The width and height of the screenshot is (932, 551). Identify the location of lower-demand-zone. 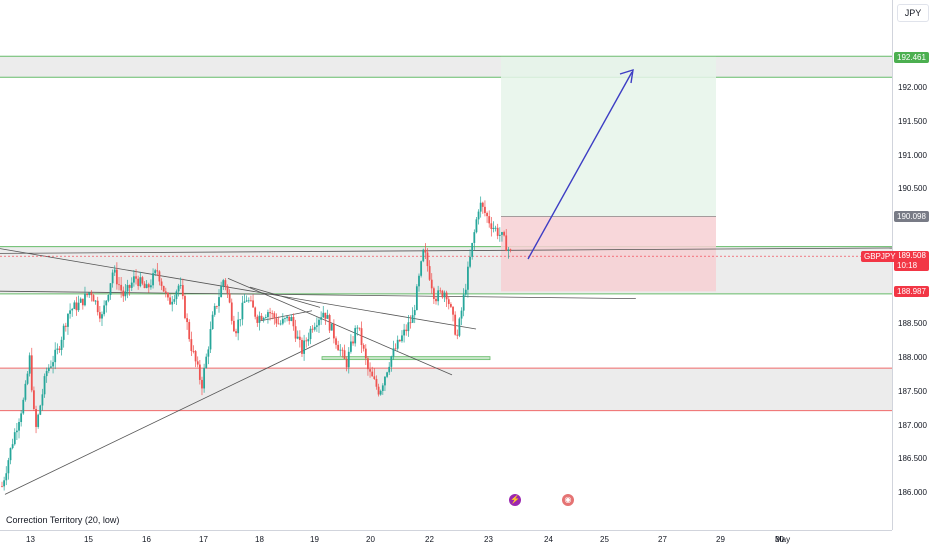
(446, 389).